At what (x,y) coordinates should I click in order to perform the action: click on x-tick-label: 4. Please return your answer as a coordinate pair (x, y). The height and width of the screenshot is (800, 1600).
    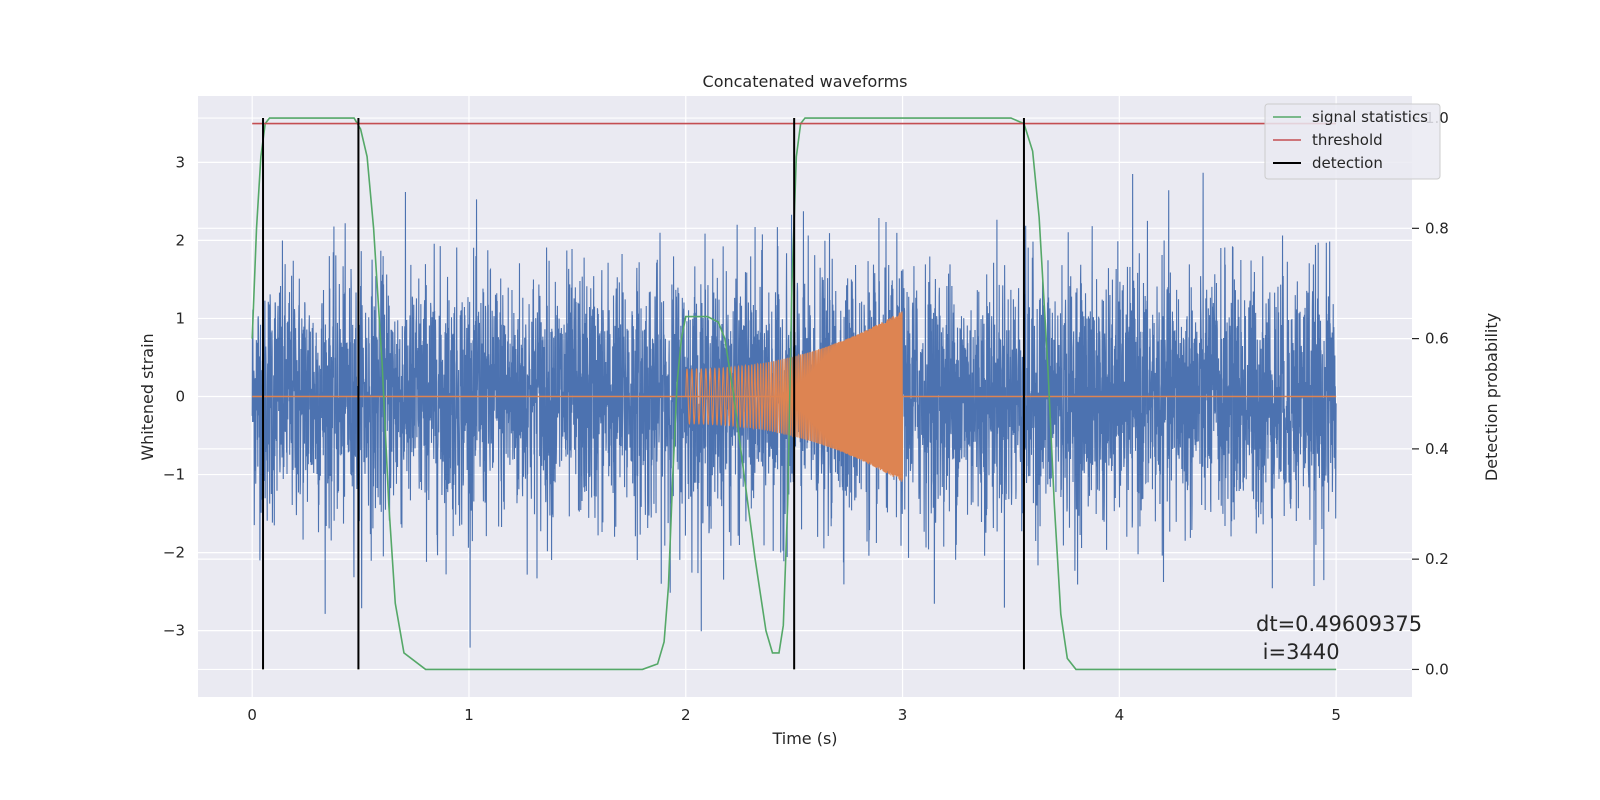
    Looking at the image, I should click on (1120, 715).